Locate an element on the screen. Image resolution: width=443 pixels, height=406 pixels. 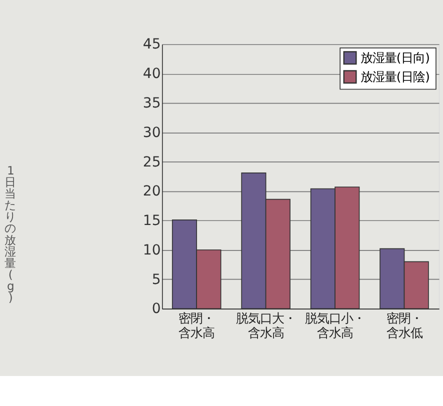
x-tick-label: 密閉・含水低 is located at coordinates (404, 325).